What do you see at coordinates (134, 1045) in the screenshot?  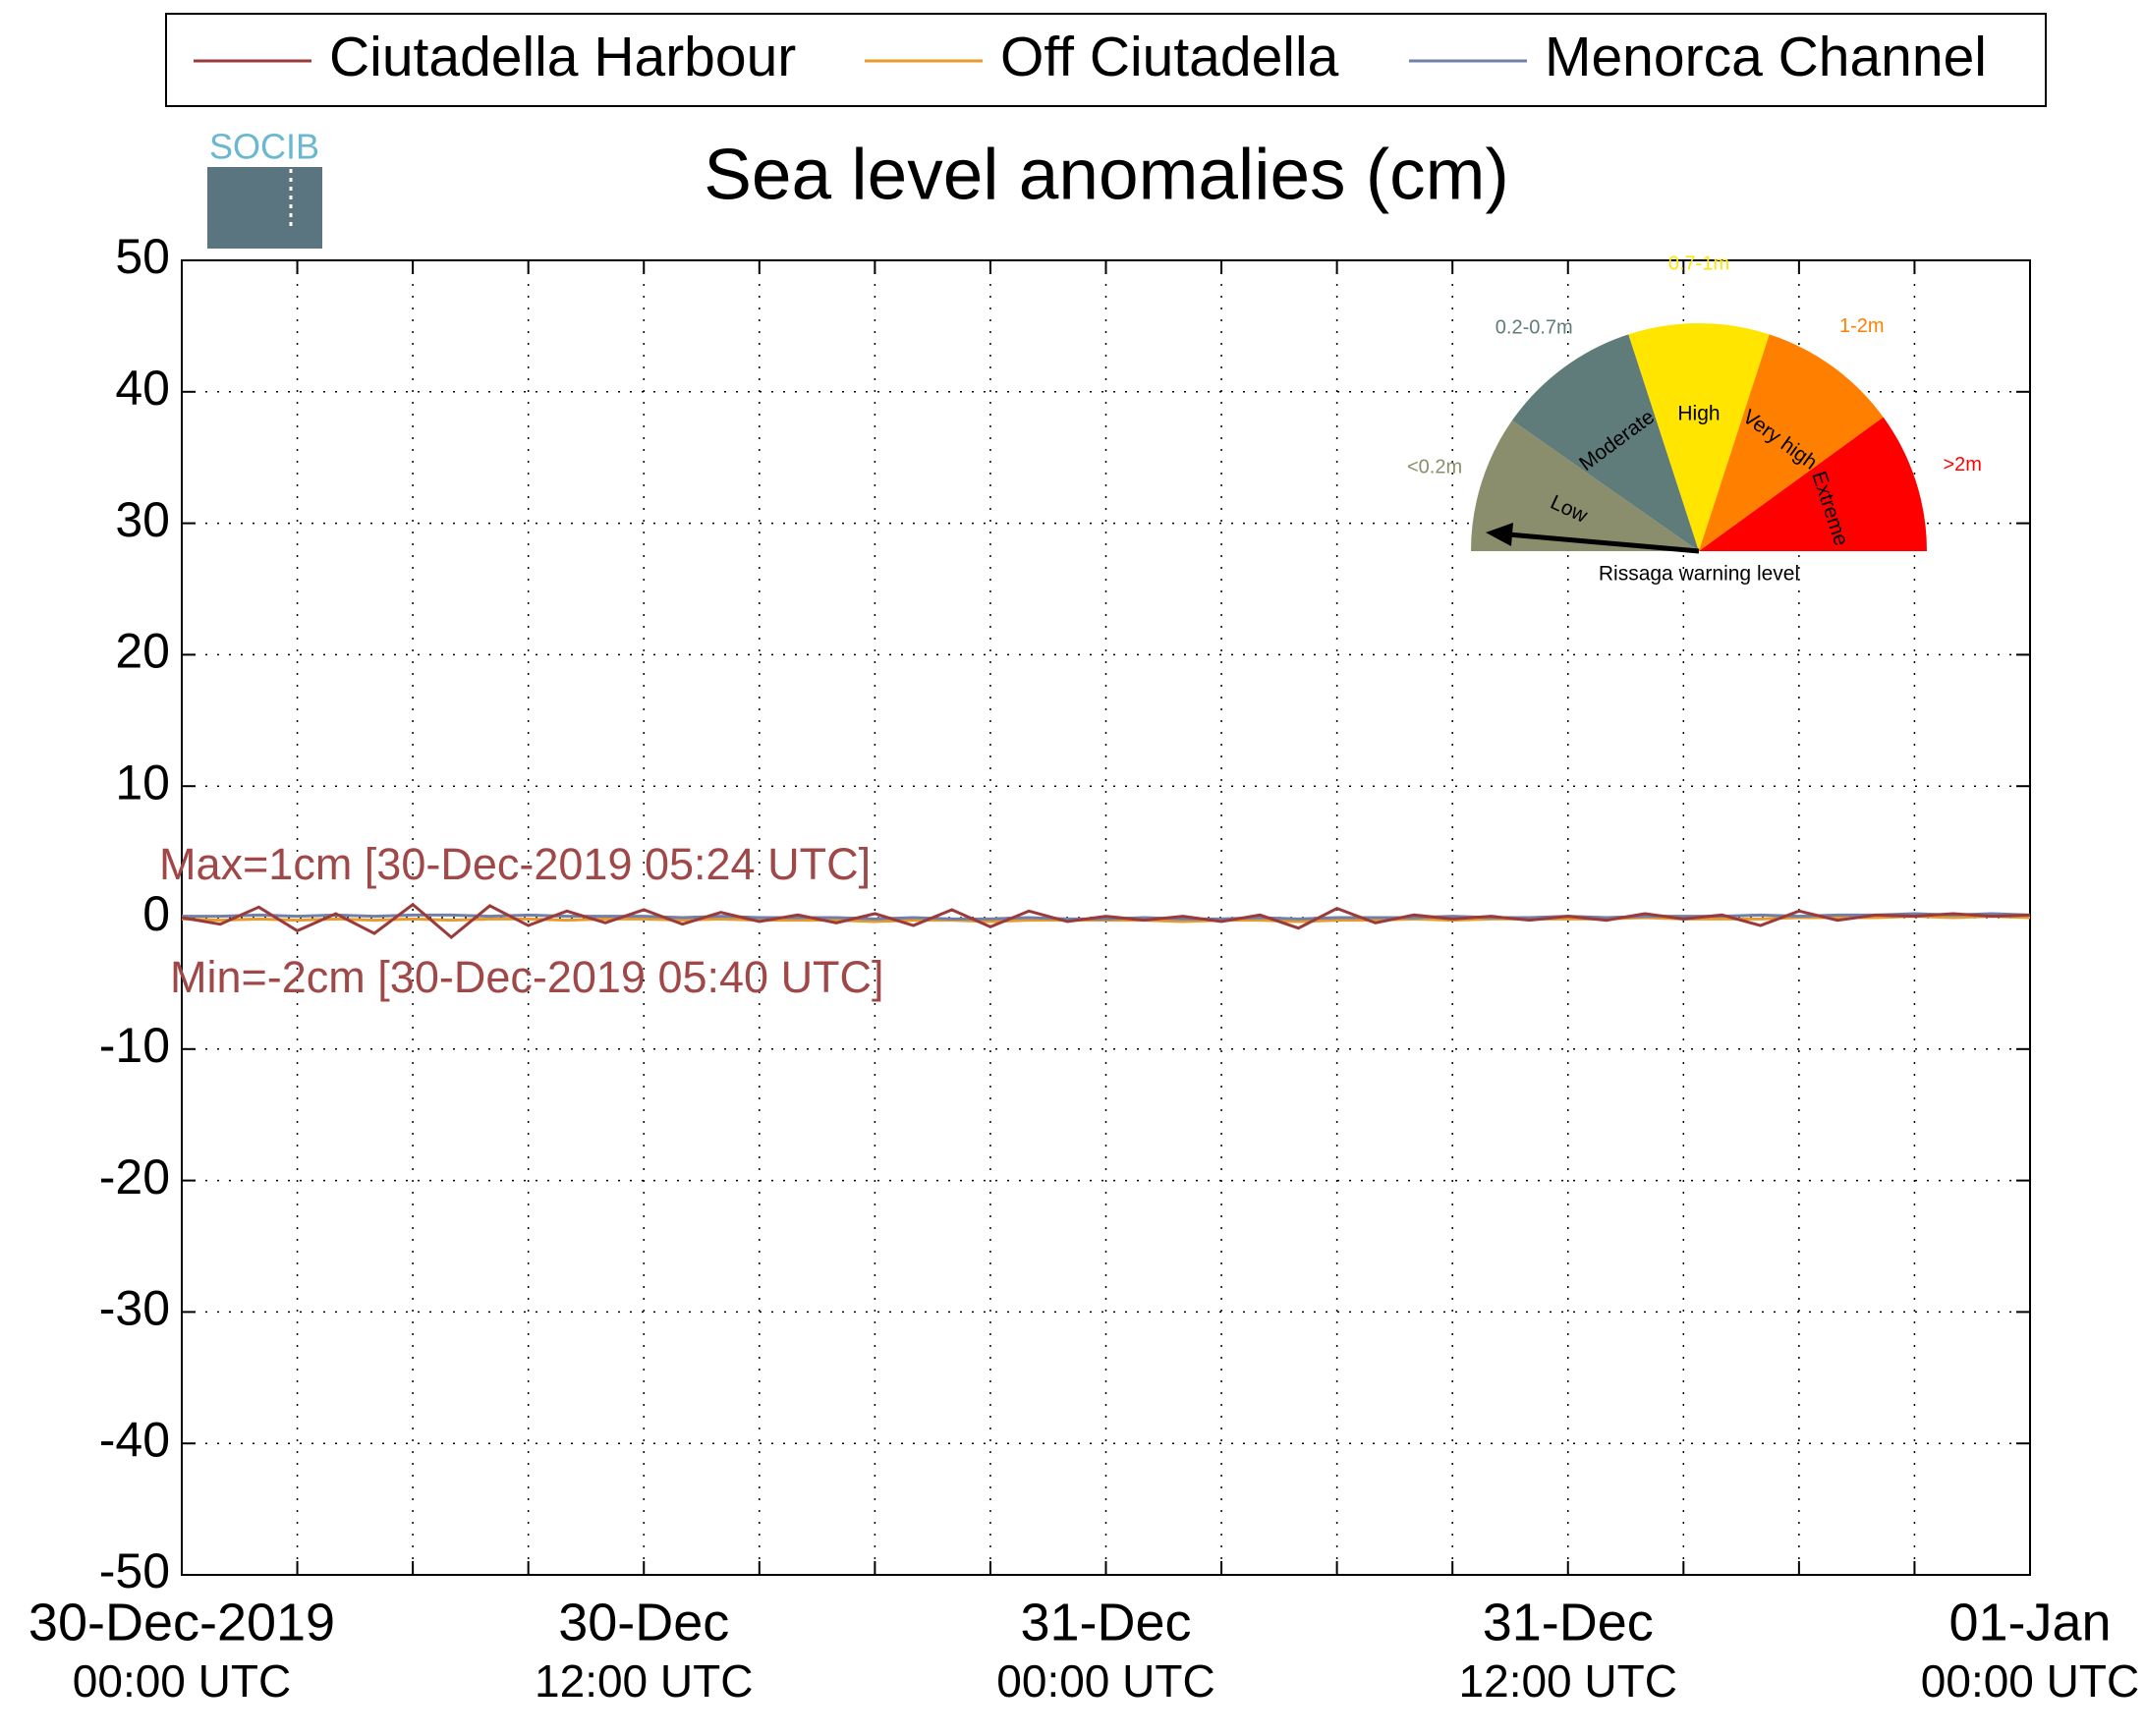 I see `y-tick-label: -10` at bounding box center [134, 1045].